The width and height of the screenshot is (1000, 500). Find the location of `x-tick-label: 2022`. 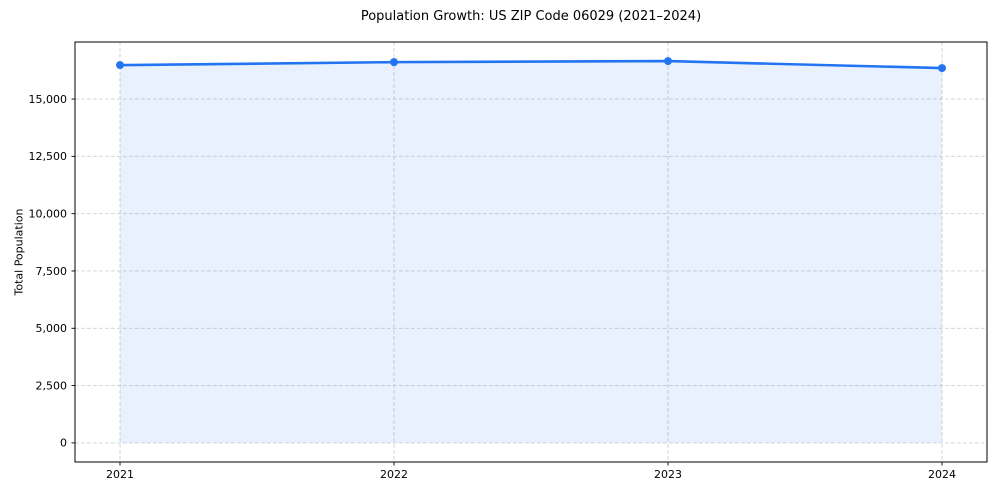

x-tick-label: 2022 is located at coordinates (394, 474).